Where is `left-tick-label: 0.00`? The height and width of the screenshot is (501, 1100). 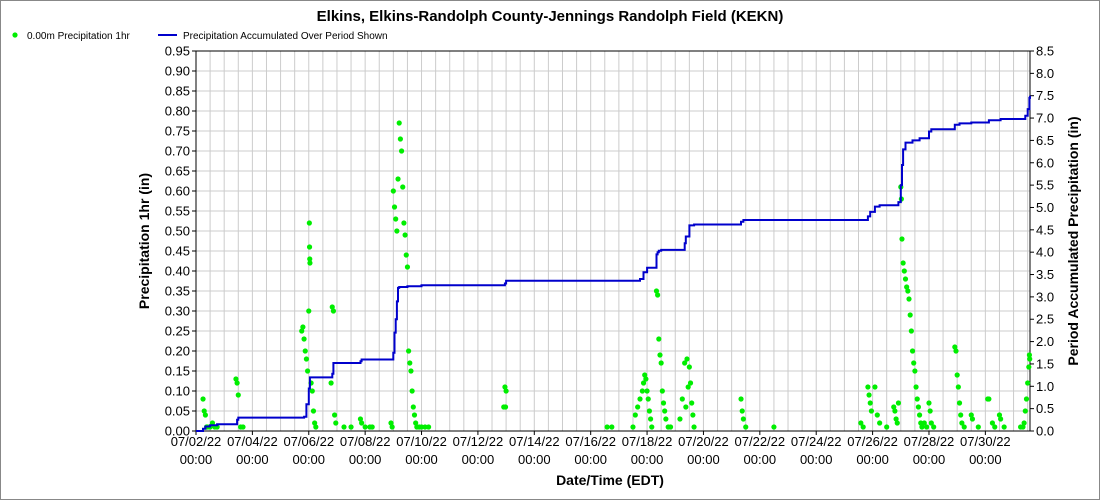
left-tick-label: 0.00 is located at coordinates (177, 431).